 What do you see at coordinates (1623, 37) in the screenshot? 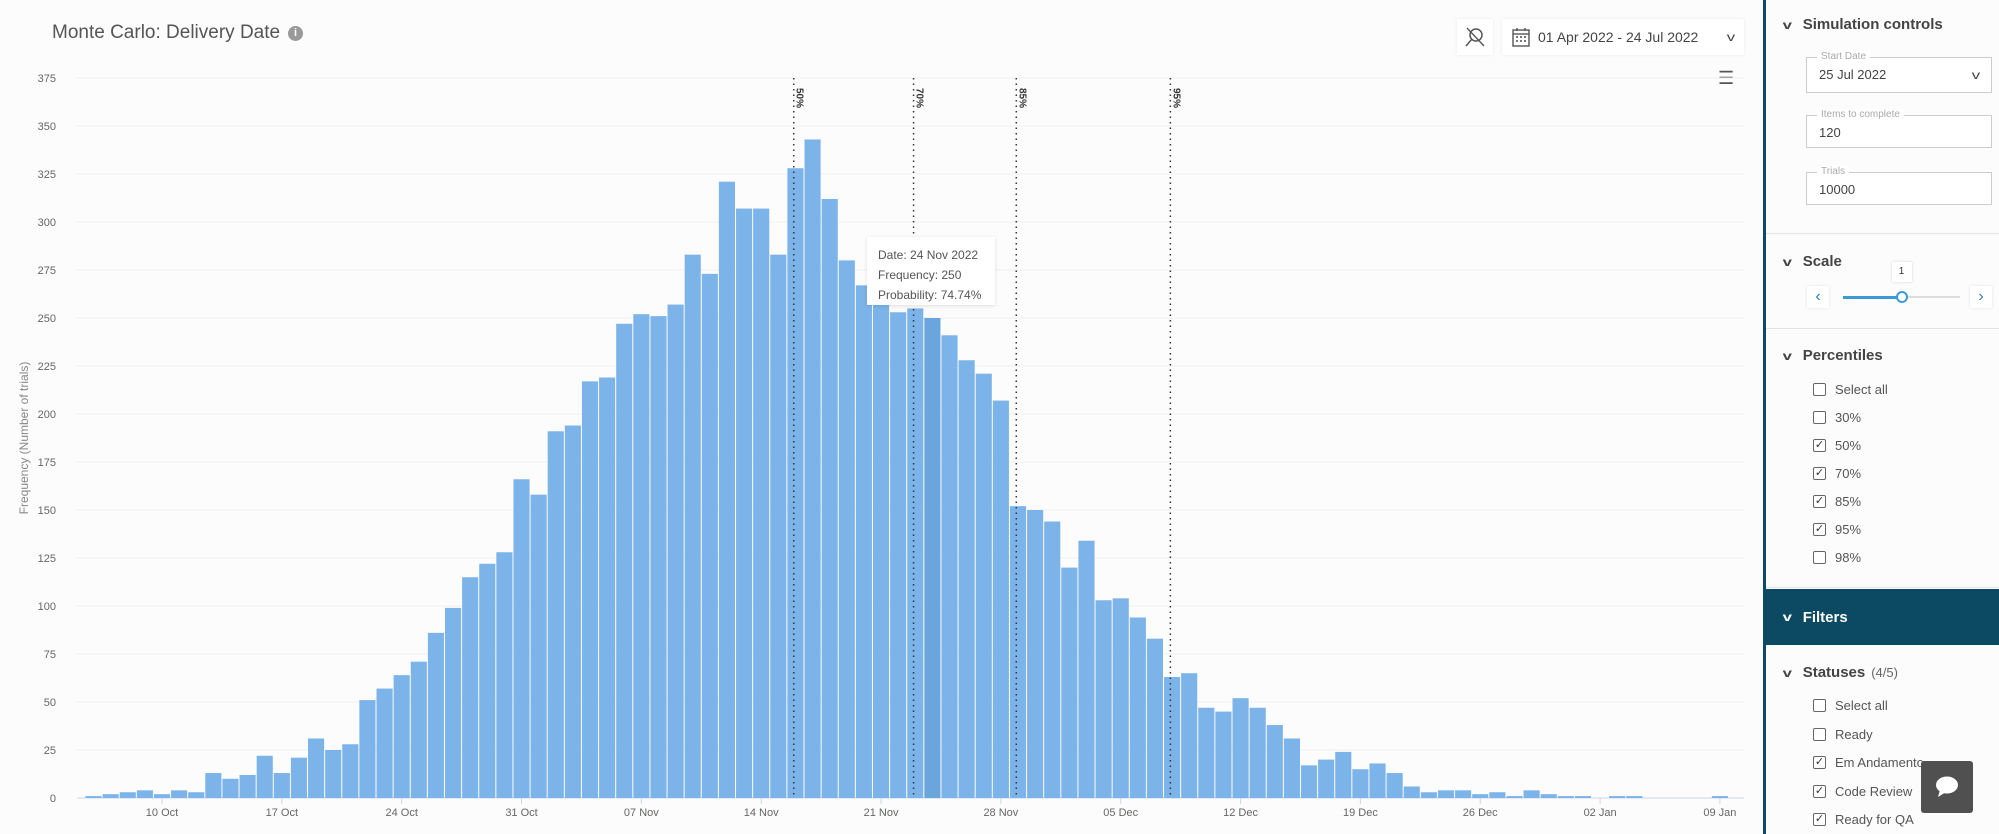
I see `date-range-picker: 01 Apr 2022 - 24 Jul 2022 v` at bounding box center [1623, 37].